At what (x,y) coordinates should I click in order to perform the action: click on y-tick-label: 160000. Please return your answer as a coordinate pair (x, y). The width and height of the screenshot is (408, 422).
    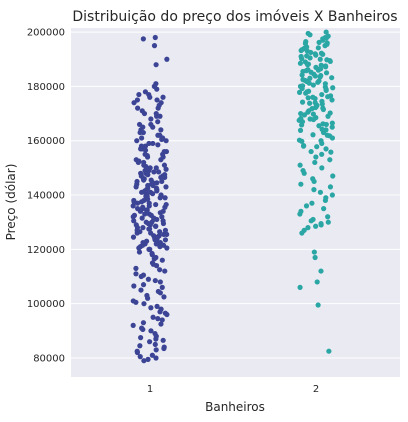
    Looking at the image, I should click on (46, 141).